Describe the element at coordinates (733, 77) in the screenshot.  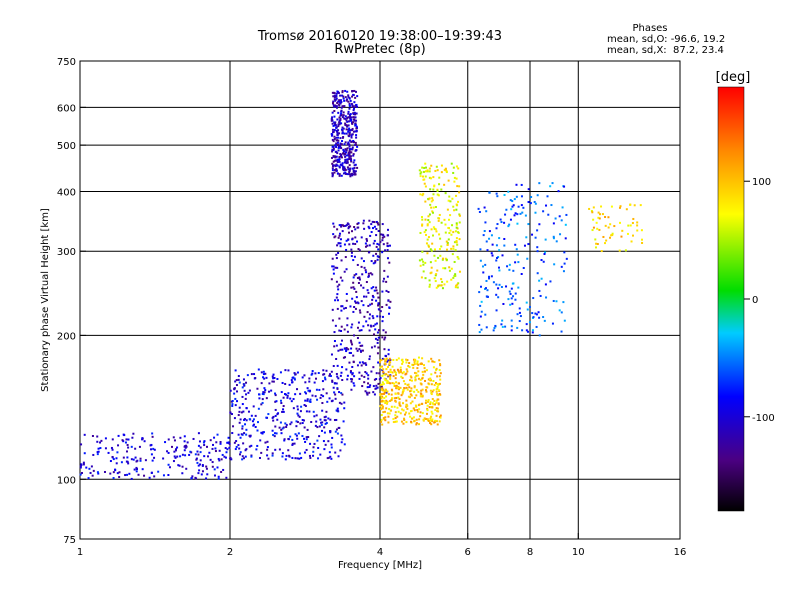
I see `colorbar-label: [deg]` at that location.